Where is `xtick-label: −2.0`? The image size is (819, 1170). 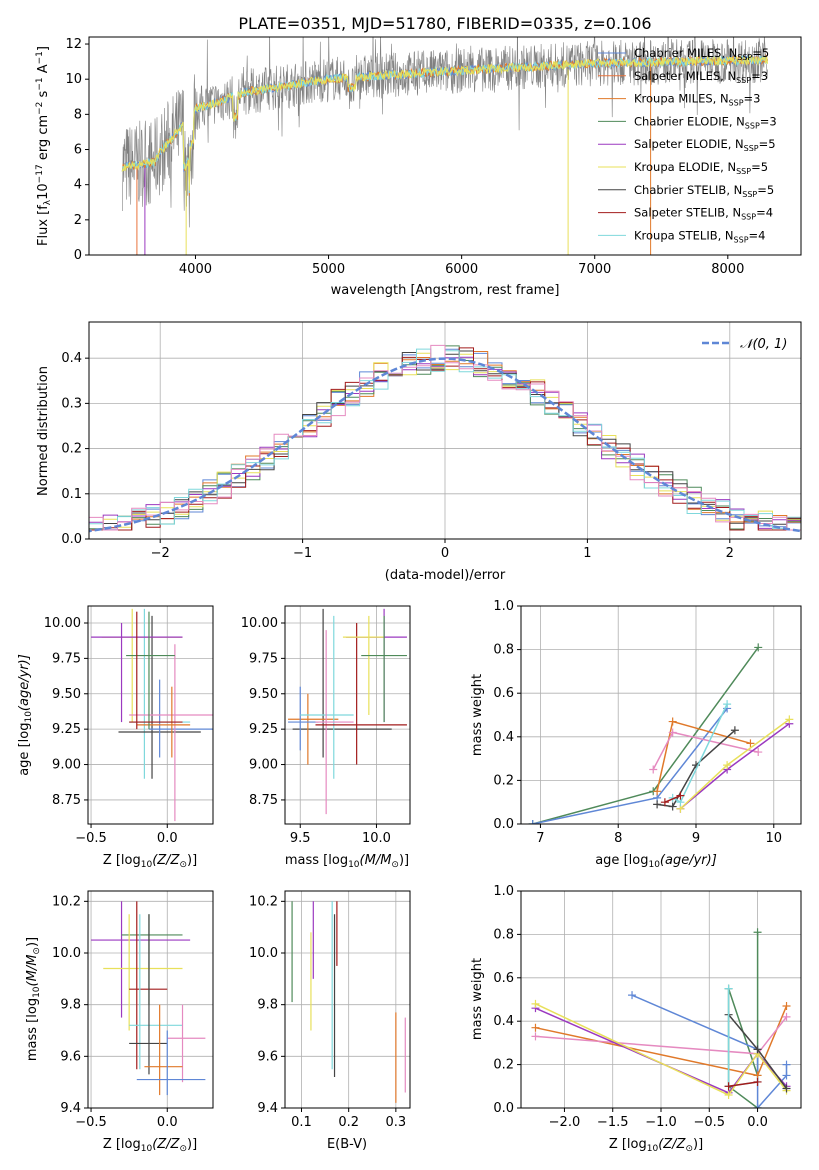
xtick-label: −2.0 is located at coordinates (565, 1122).